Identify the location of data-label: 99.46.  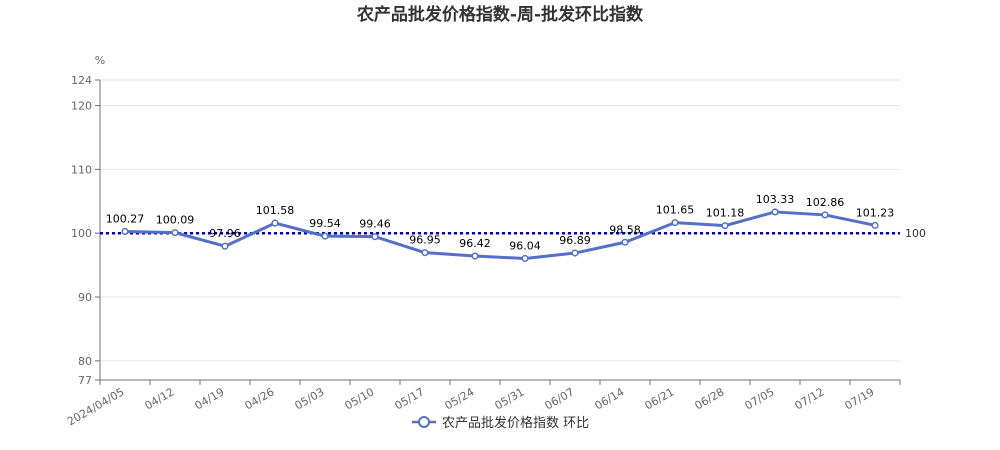
(375, 224).